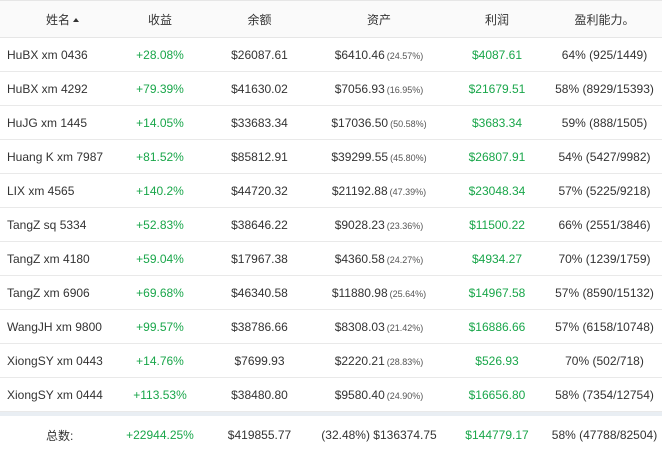 This screenshot has width=662, height=455. What do you see at coordinates (360, 122) in the screenshot?
I see `asset-value: $17036.50` at bounding box center [360, 122].